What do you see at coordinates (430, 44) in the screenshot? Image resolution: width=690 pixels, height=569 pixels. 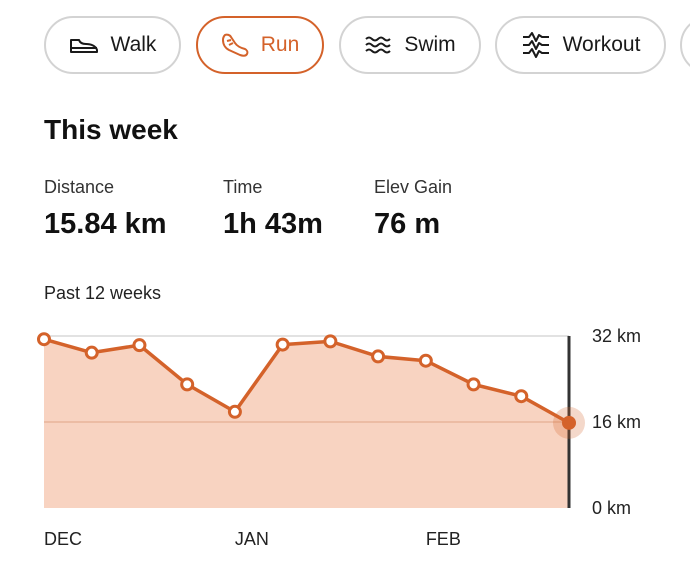 I see `tab-swim-label: Swim` at bounding box center [430, 44].